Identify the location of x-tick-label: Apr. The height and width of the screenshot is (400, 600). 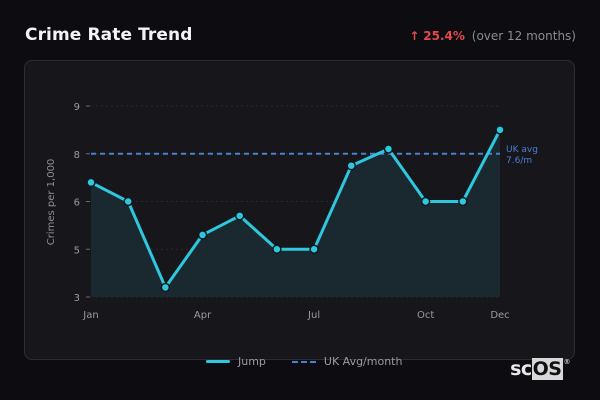
(203, 315).